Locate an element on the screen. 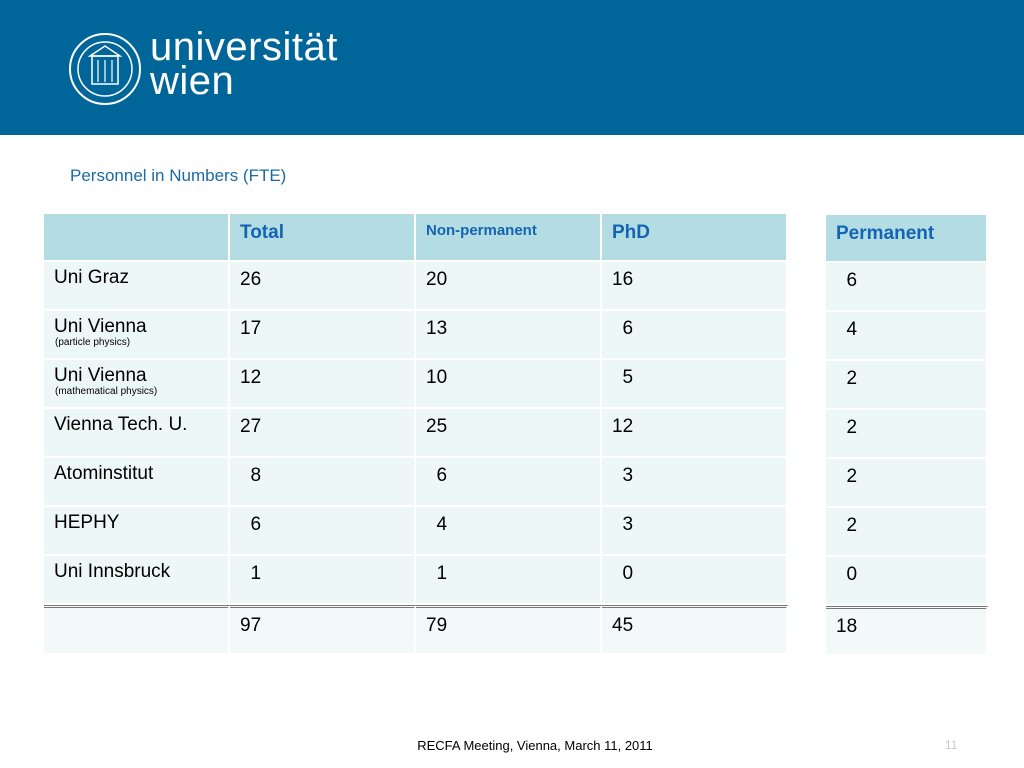 This screenshot has width=1024, height=768. table-row: 0 is located at coordinates (907, 581).